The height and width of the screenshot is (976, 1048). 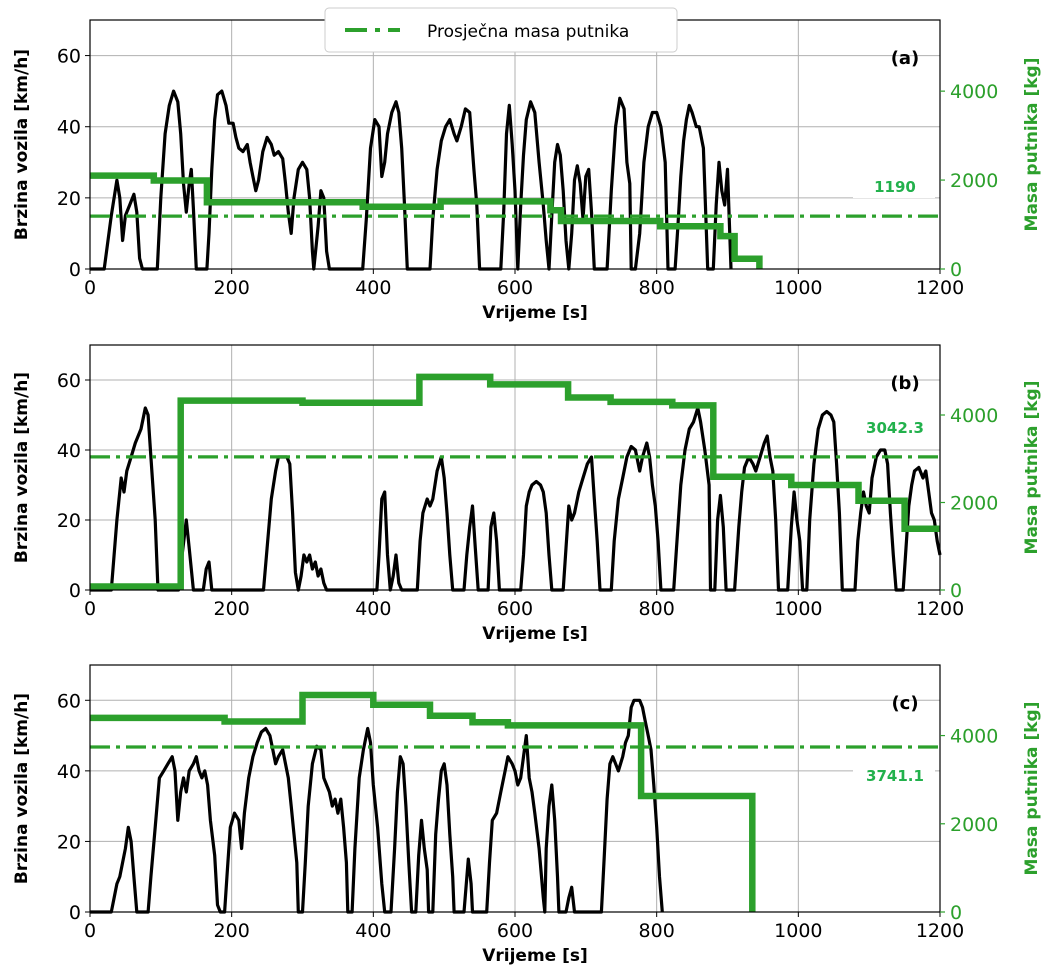 I want to click on average-value-label: 3042.3, so click(x=895, y=428).